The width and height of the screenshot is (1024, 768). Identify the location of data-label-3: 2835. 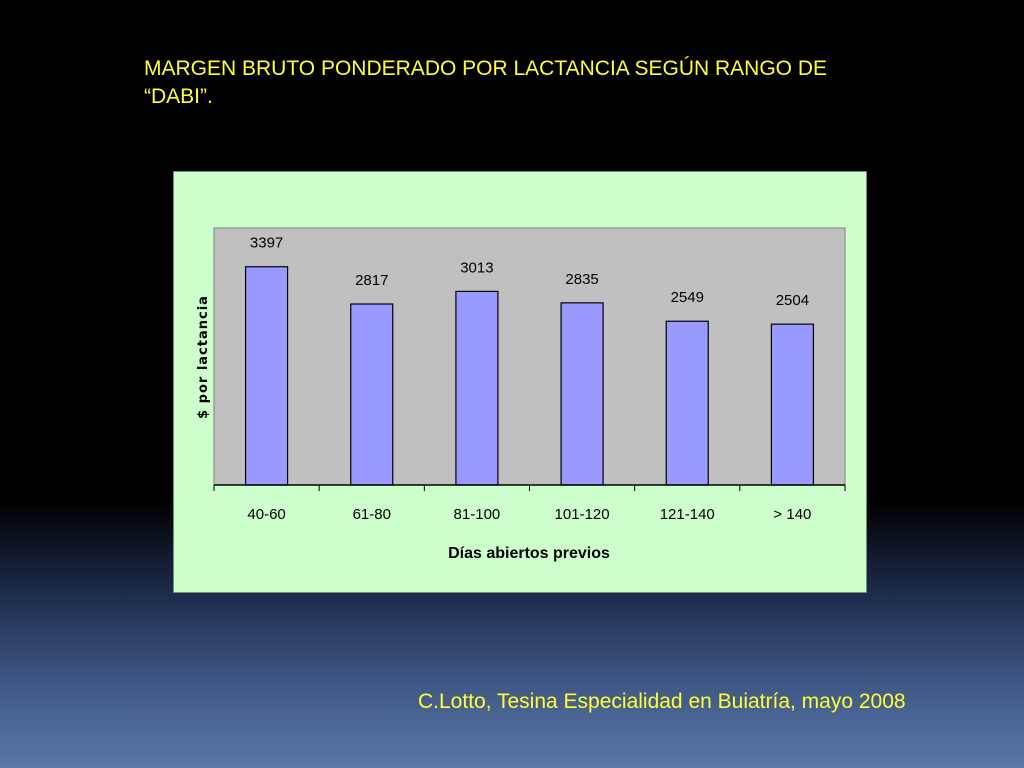
(581, 279).